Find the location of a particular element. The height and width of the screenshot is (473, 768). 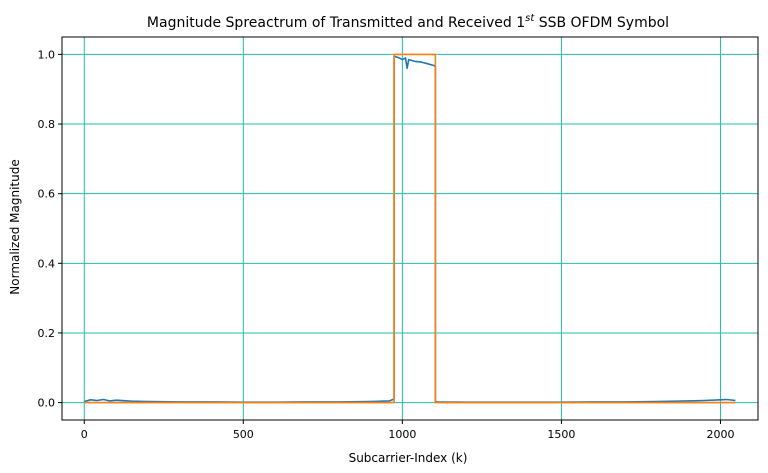

x-tick-label: 0 is located at coordinates (84, 434).